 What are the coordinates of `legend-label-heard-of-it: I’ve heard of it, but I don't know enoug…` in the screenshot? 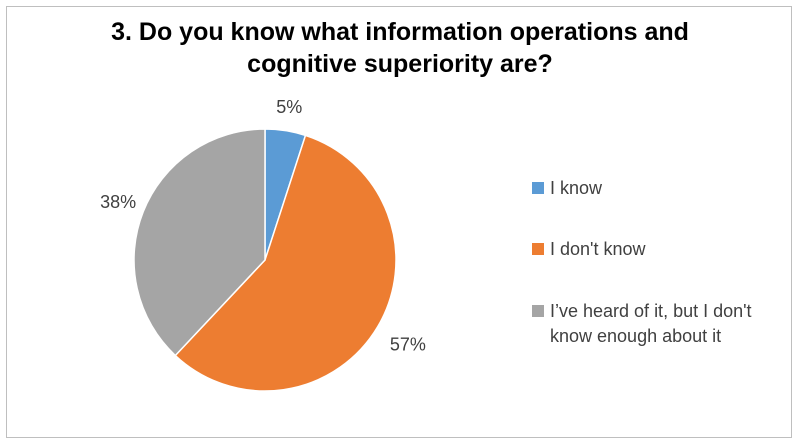 It's located at (665, 324).